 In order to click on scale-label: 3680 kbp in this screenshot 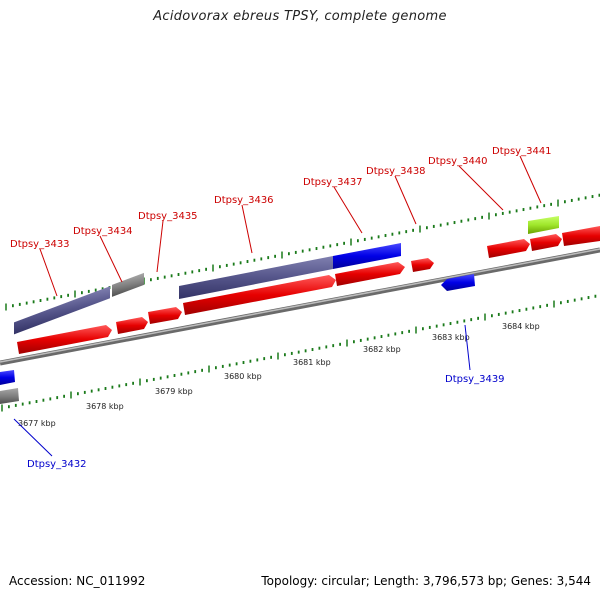, I will do `click(243, 376)`.